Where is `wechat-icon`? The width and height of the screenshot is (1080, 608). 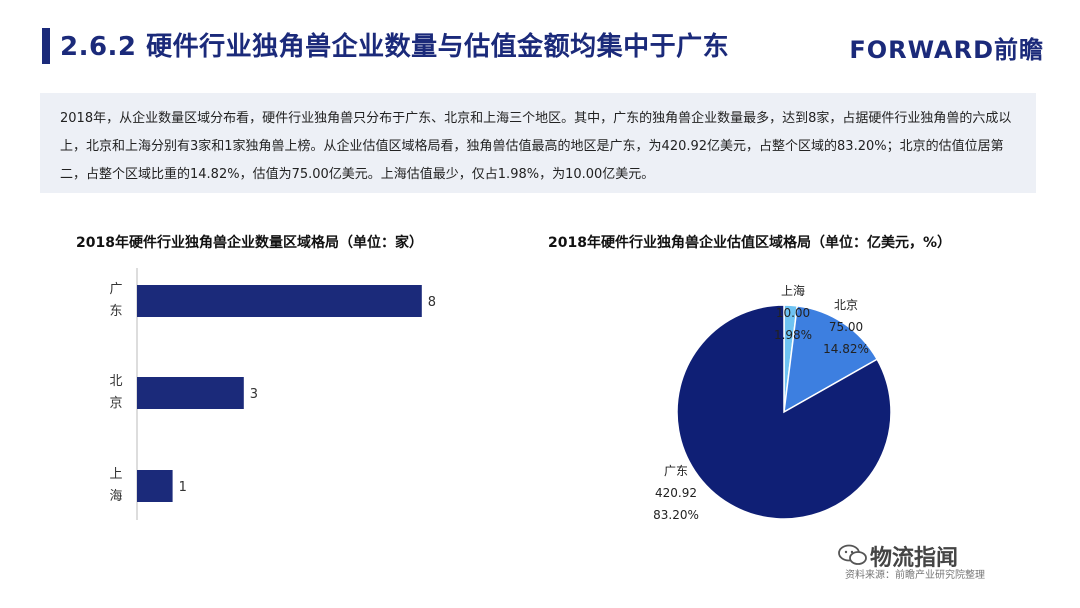 wechat-icon is located at coordinates (852, 554).